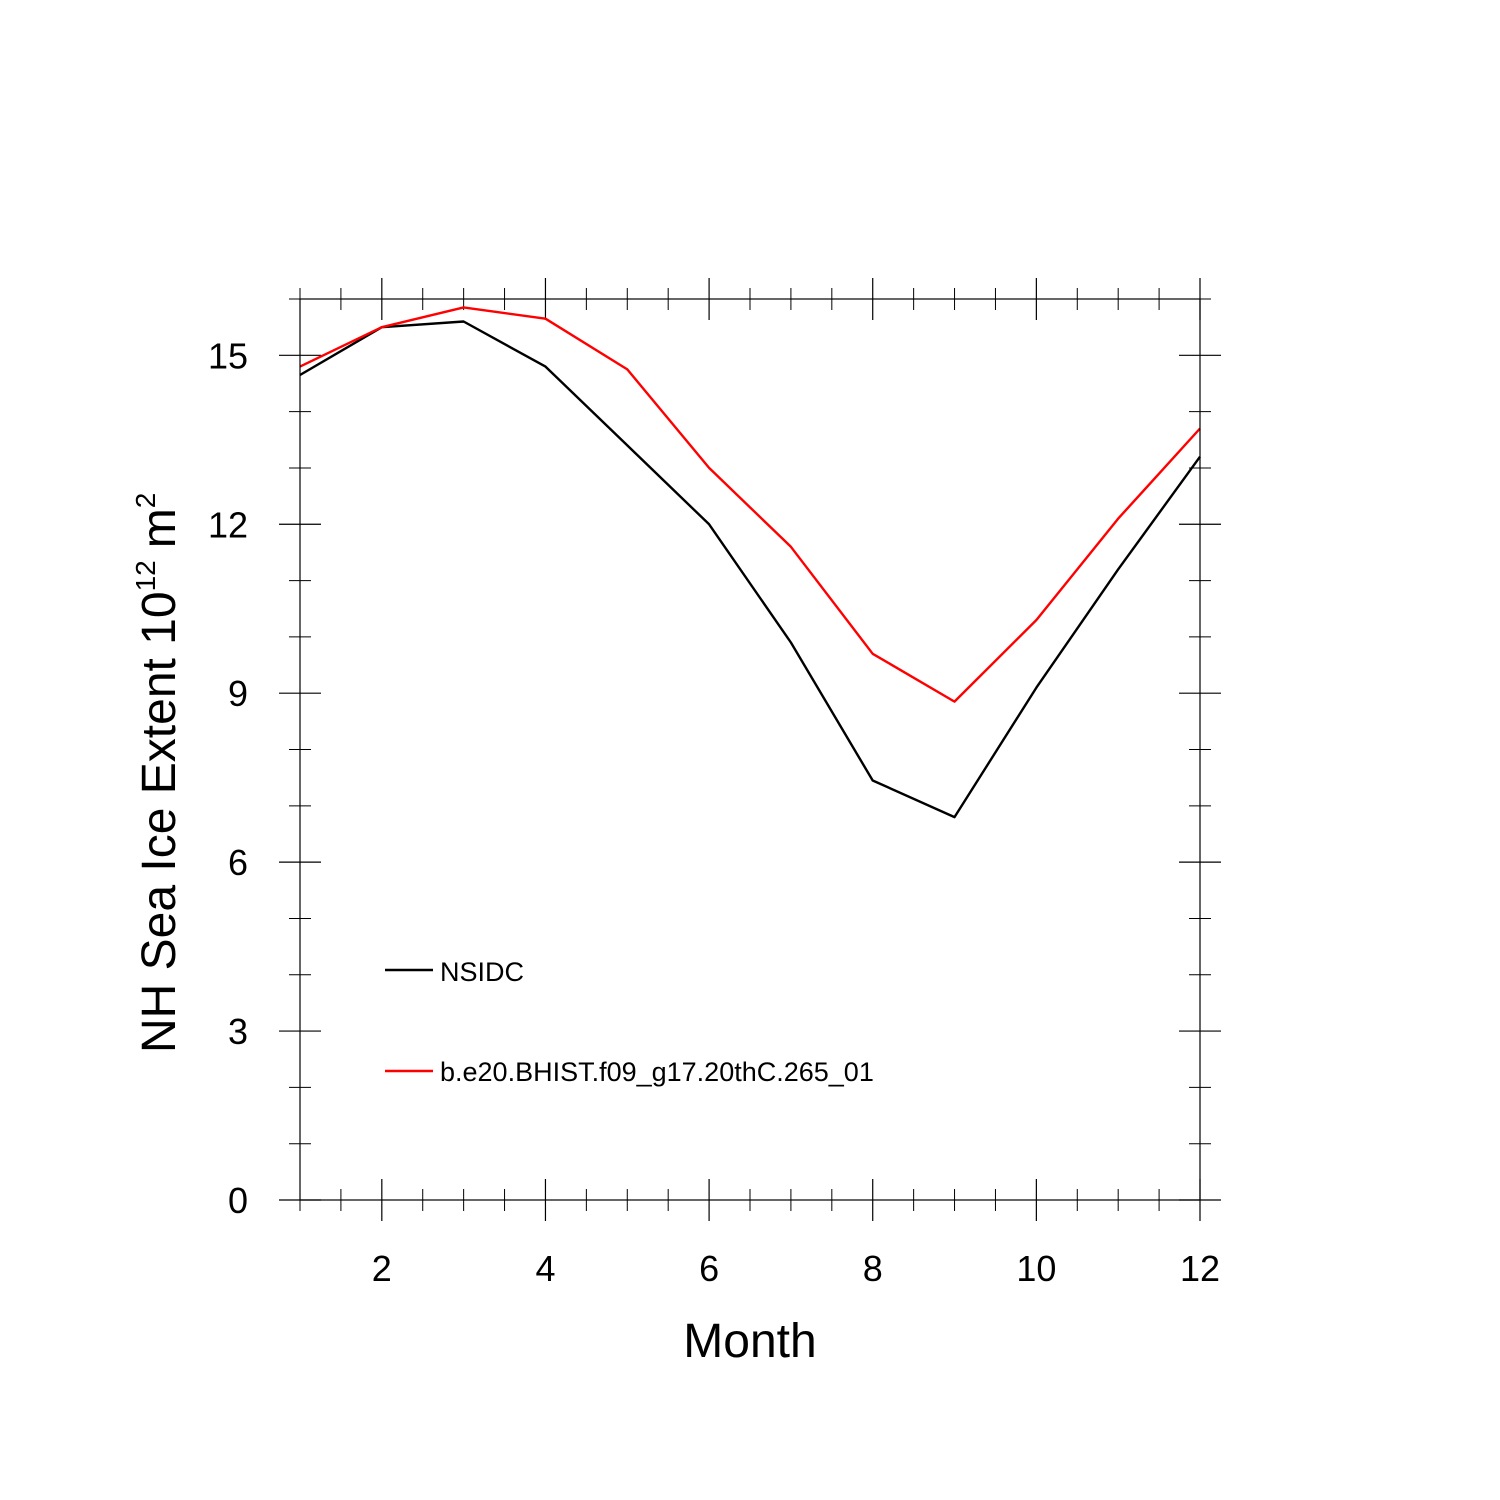 Image resolution: width=1500 pixels, height=1500 pixels. What do you see at coordinates (228, 524) in the screenshot?
I see `y-tick-label: 12` at bounding box center [228, 524].